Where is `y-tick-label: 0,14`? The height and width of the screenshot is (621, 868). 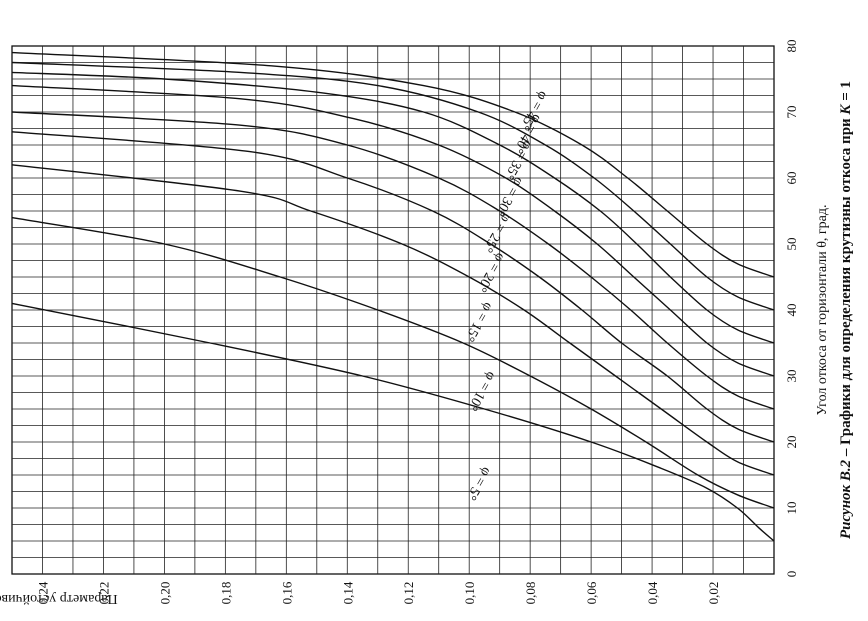 y-tick-label: 0,14 is located at coordinates (347, 592).